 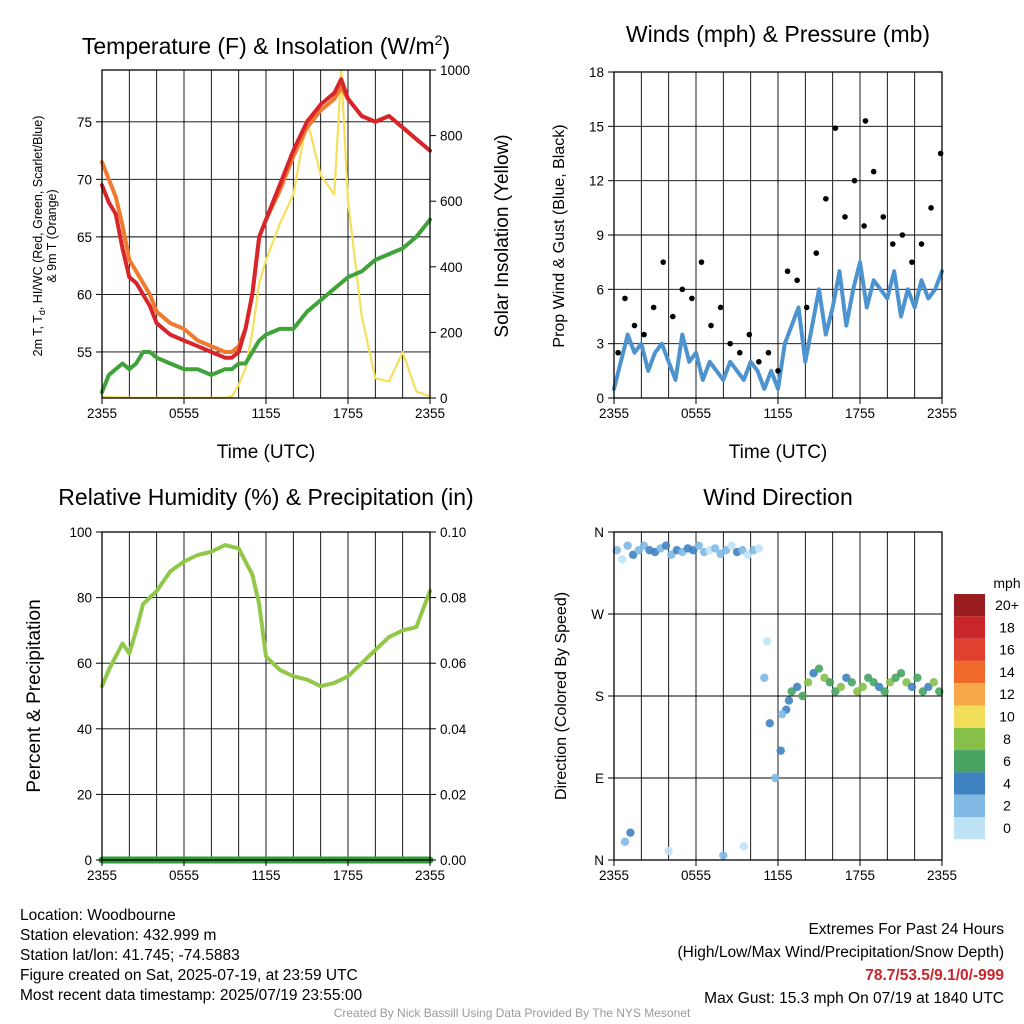 What do you see at coordinates (599, 696) in the screenshot?
I see `y-tick-label: S` at bounding box center [599, 696].